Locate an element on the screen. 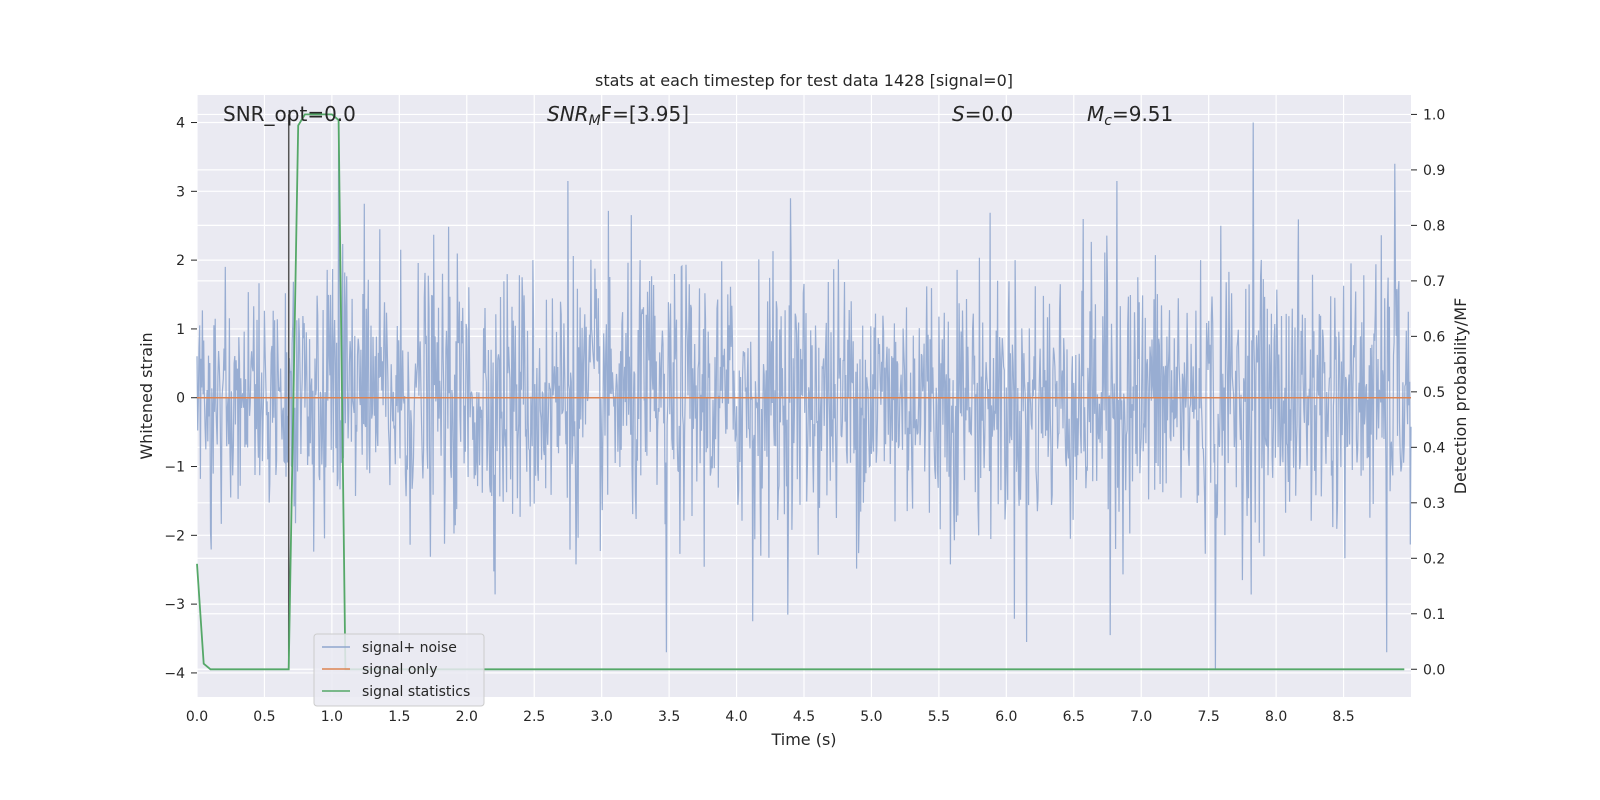  x-tick-label: 8.5 is located at coordinates (1343, 717).